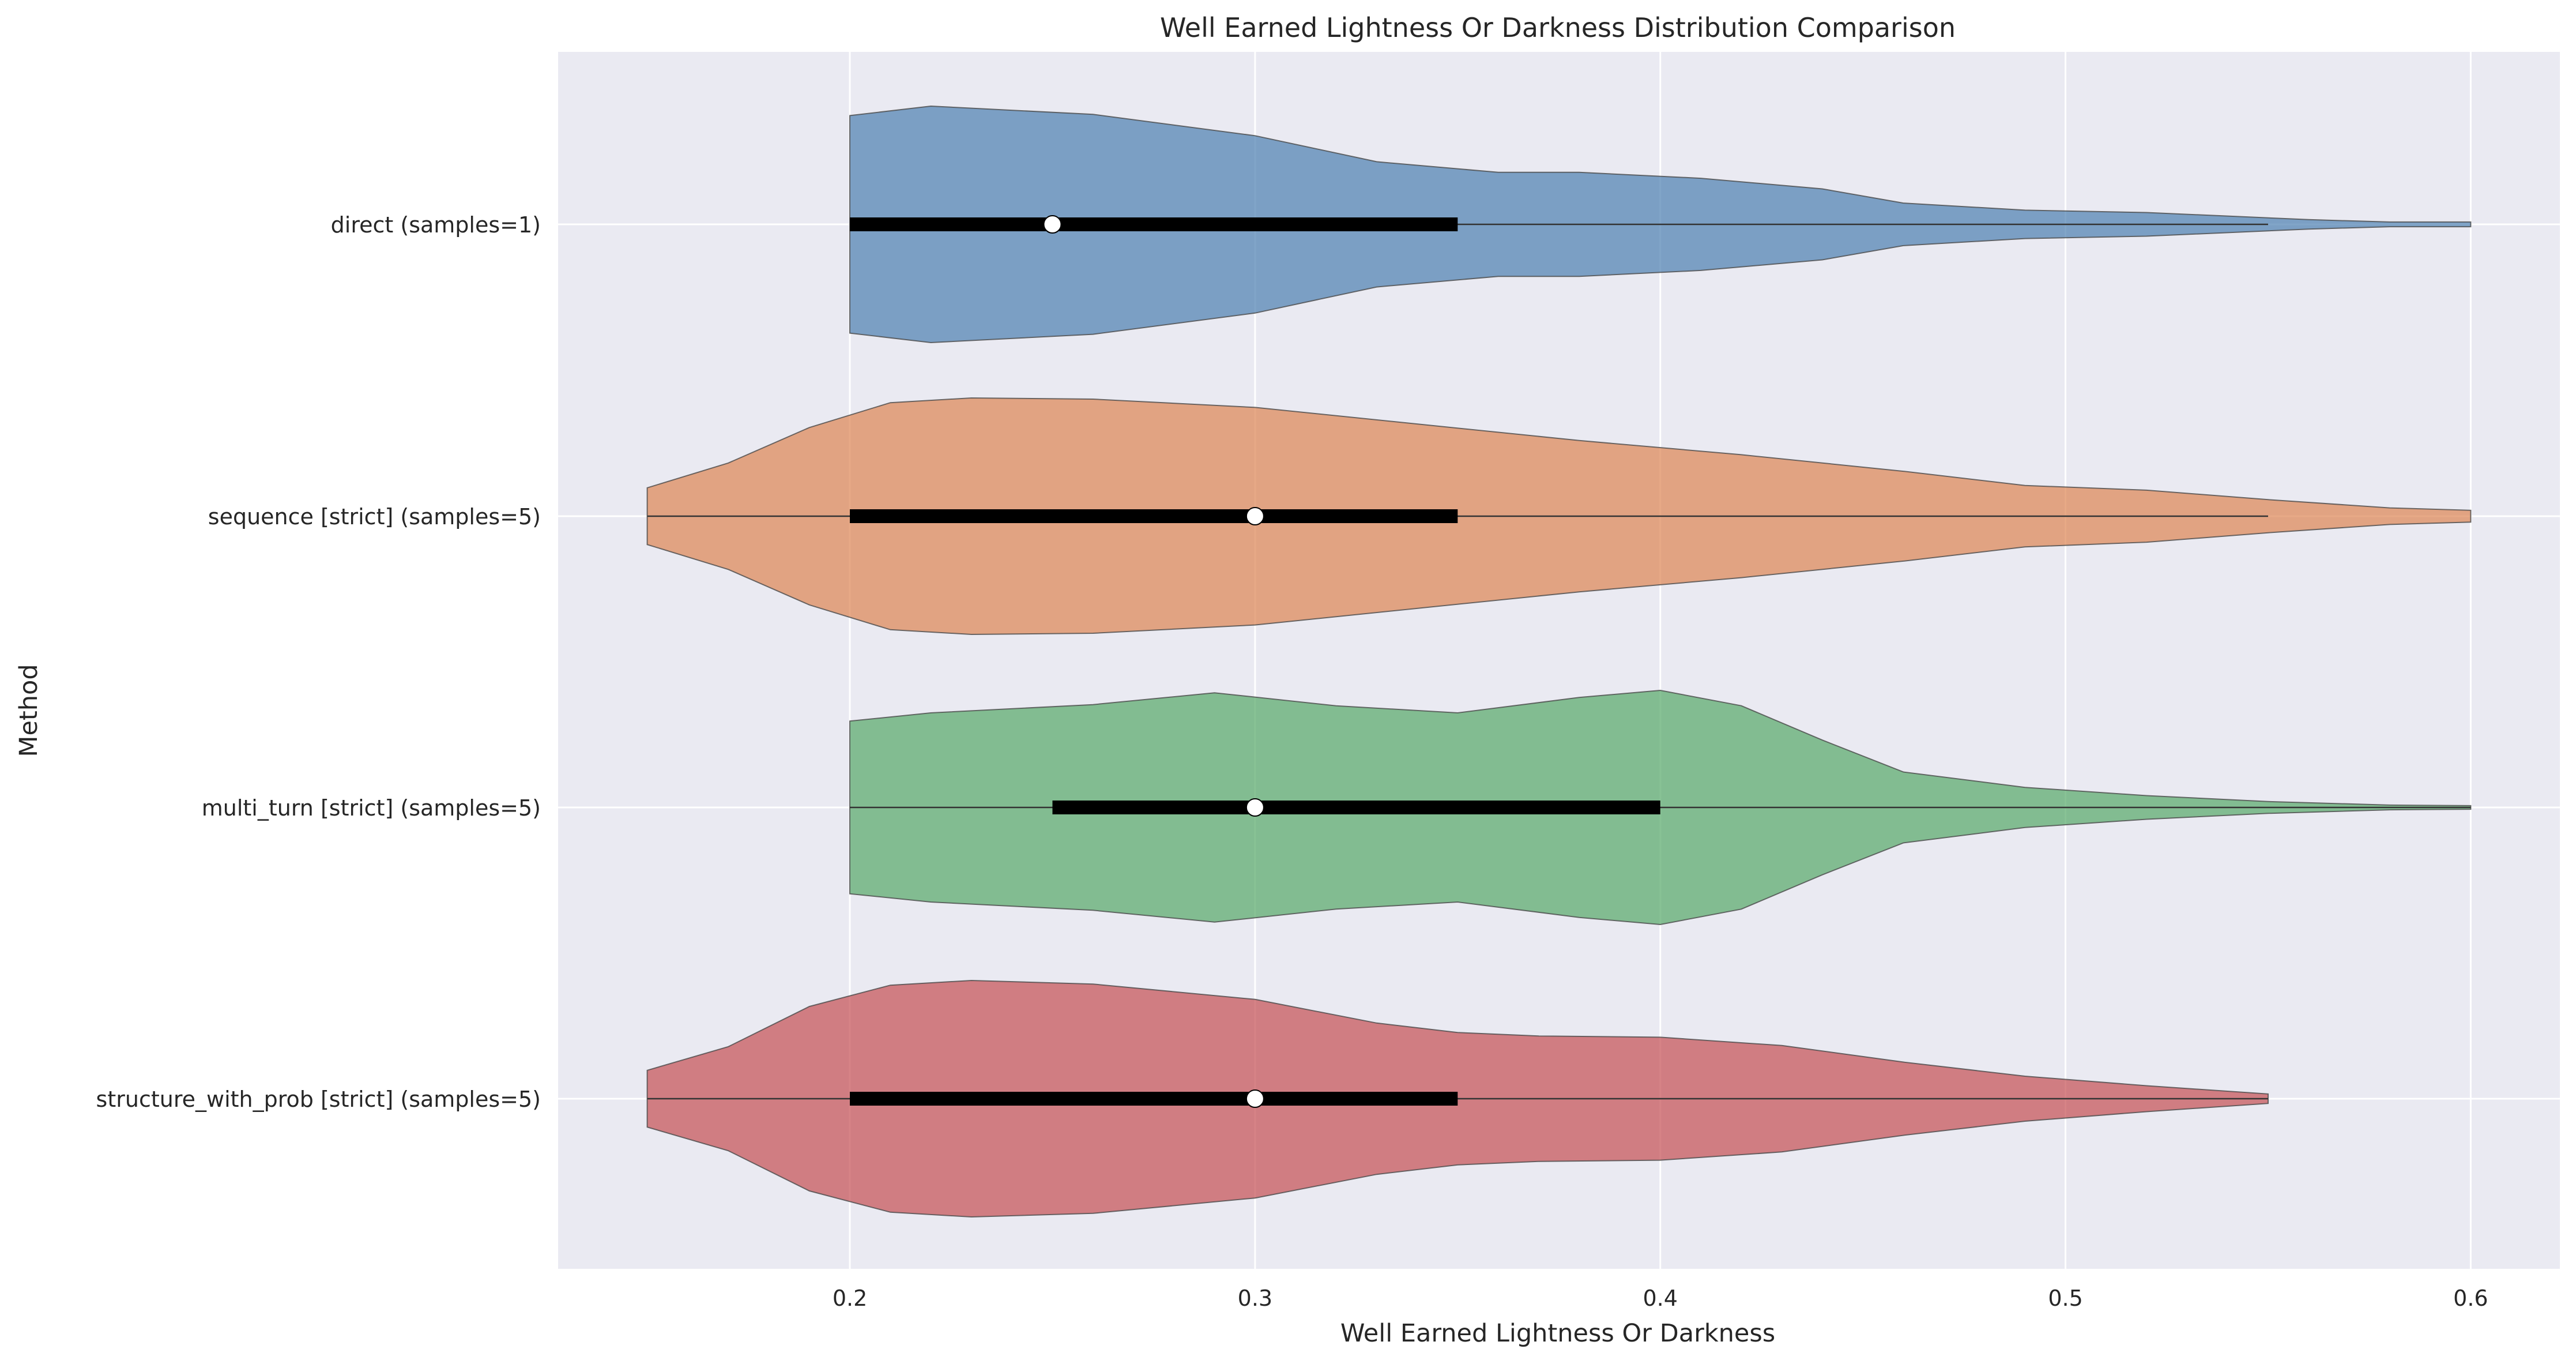  I want to click on y-tick-label: structure_with_prob [strict] (samples=5), so click(318, 1099).